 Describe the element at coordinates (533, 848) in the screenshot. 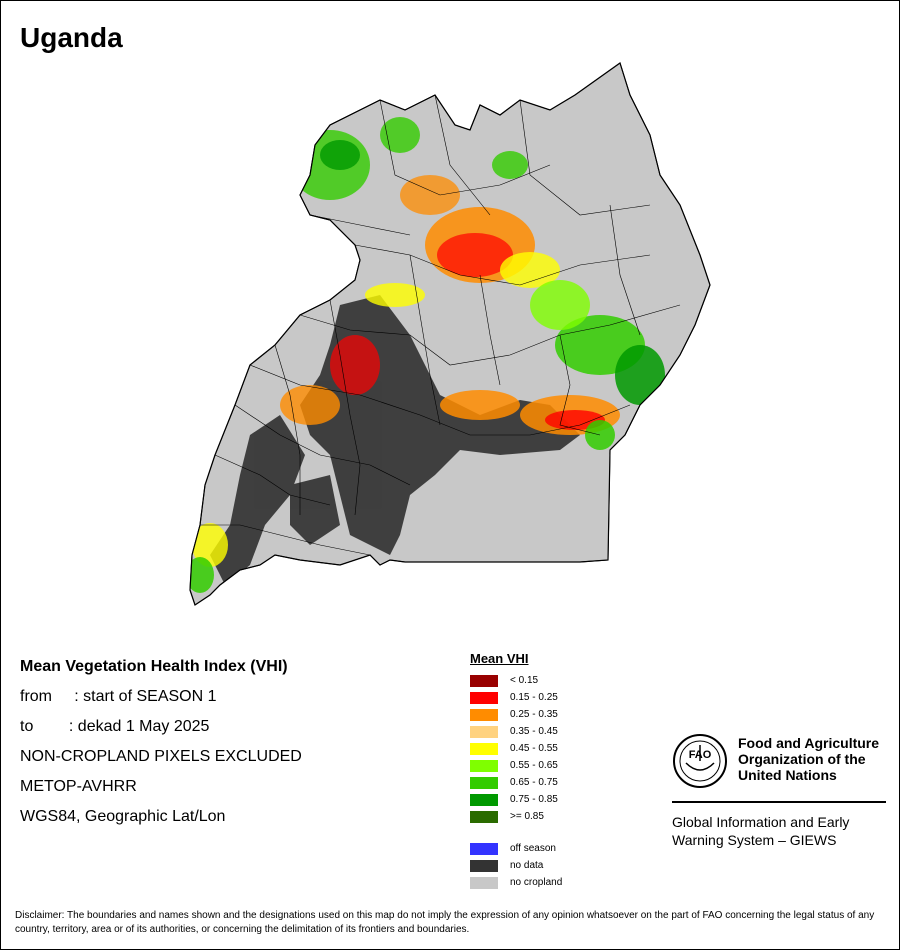

I see `legend-label: off season` at that location.